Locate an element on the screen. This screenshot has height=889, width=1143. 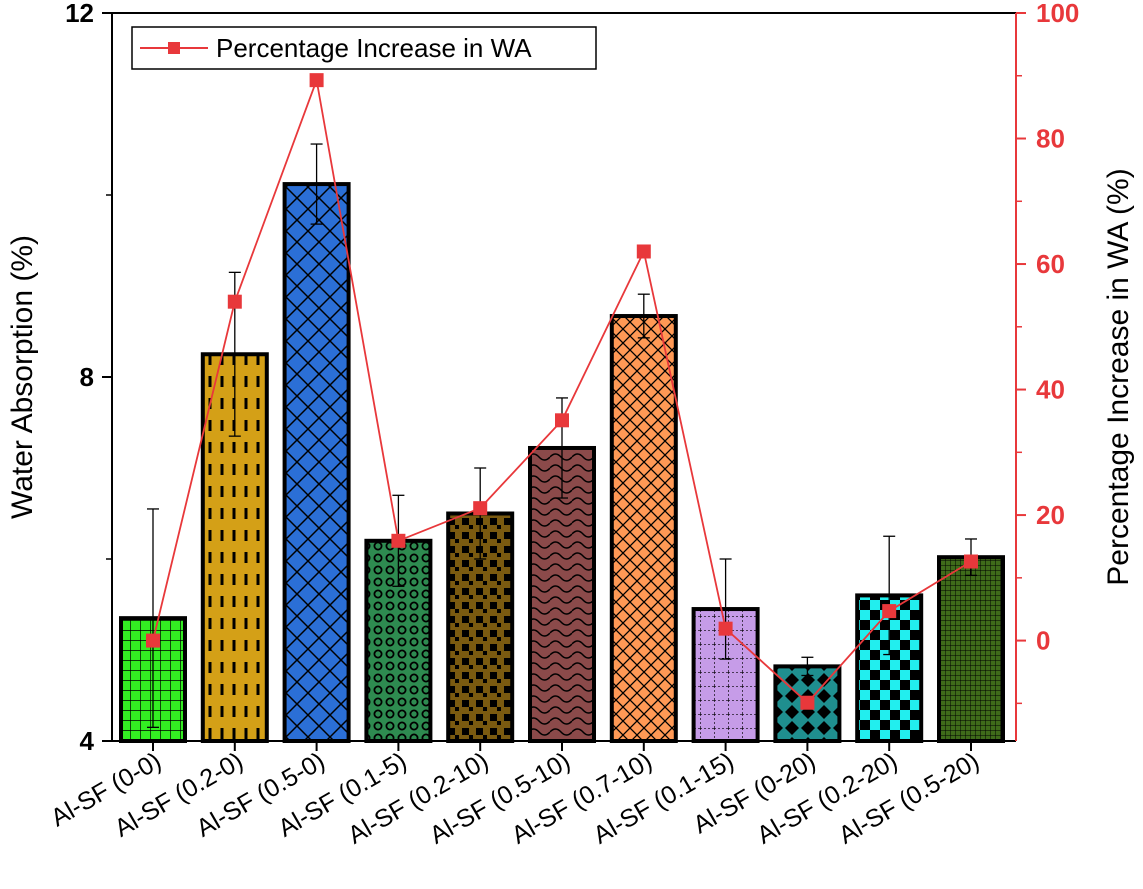
y-tick-label: 8 is located at coordinates (87, 377).